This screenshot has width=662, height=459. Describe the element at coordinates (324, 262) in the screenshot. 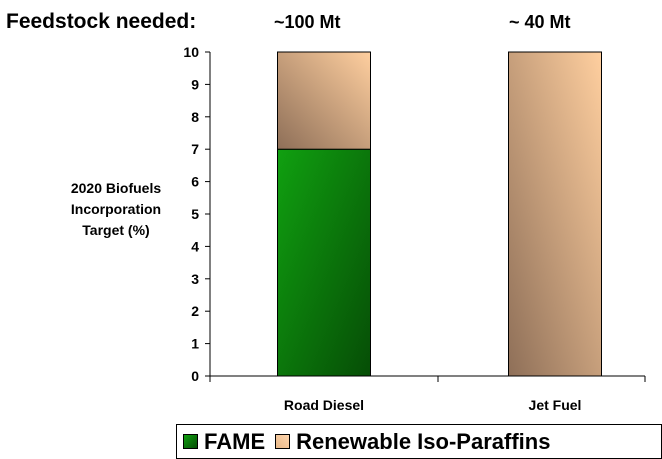

I see `bar-fame-road-diesel` at that location.